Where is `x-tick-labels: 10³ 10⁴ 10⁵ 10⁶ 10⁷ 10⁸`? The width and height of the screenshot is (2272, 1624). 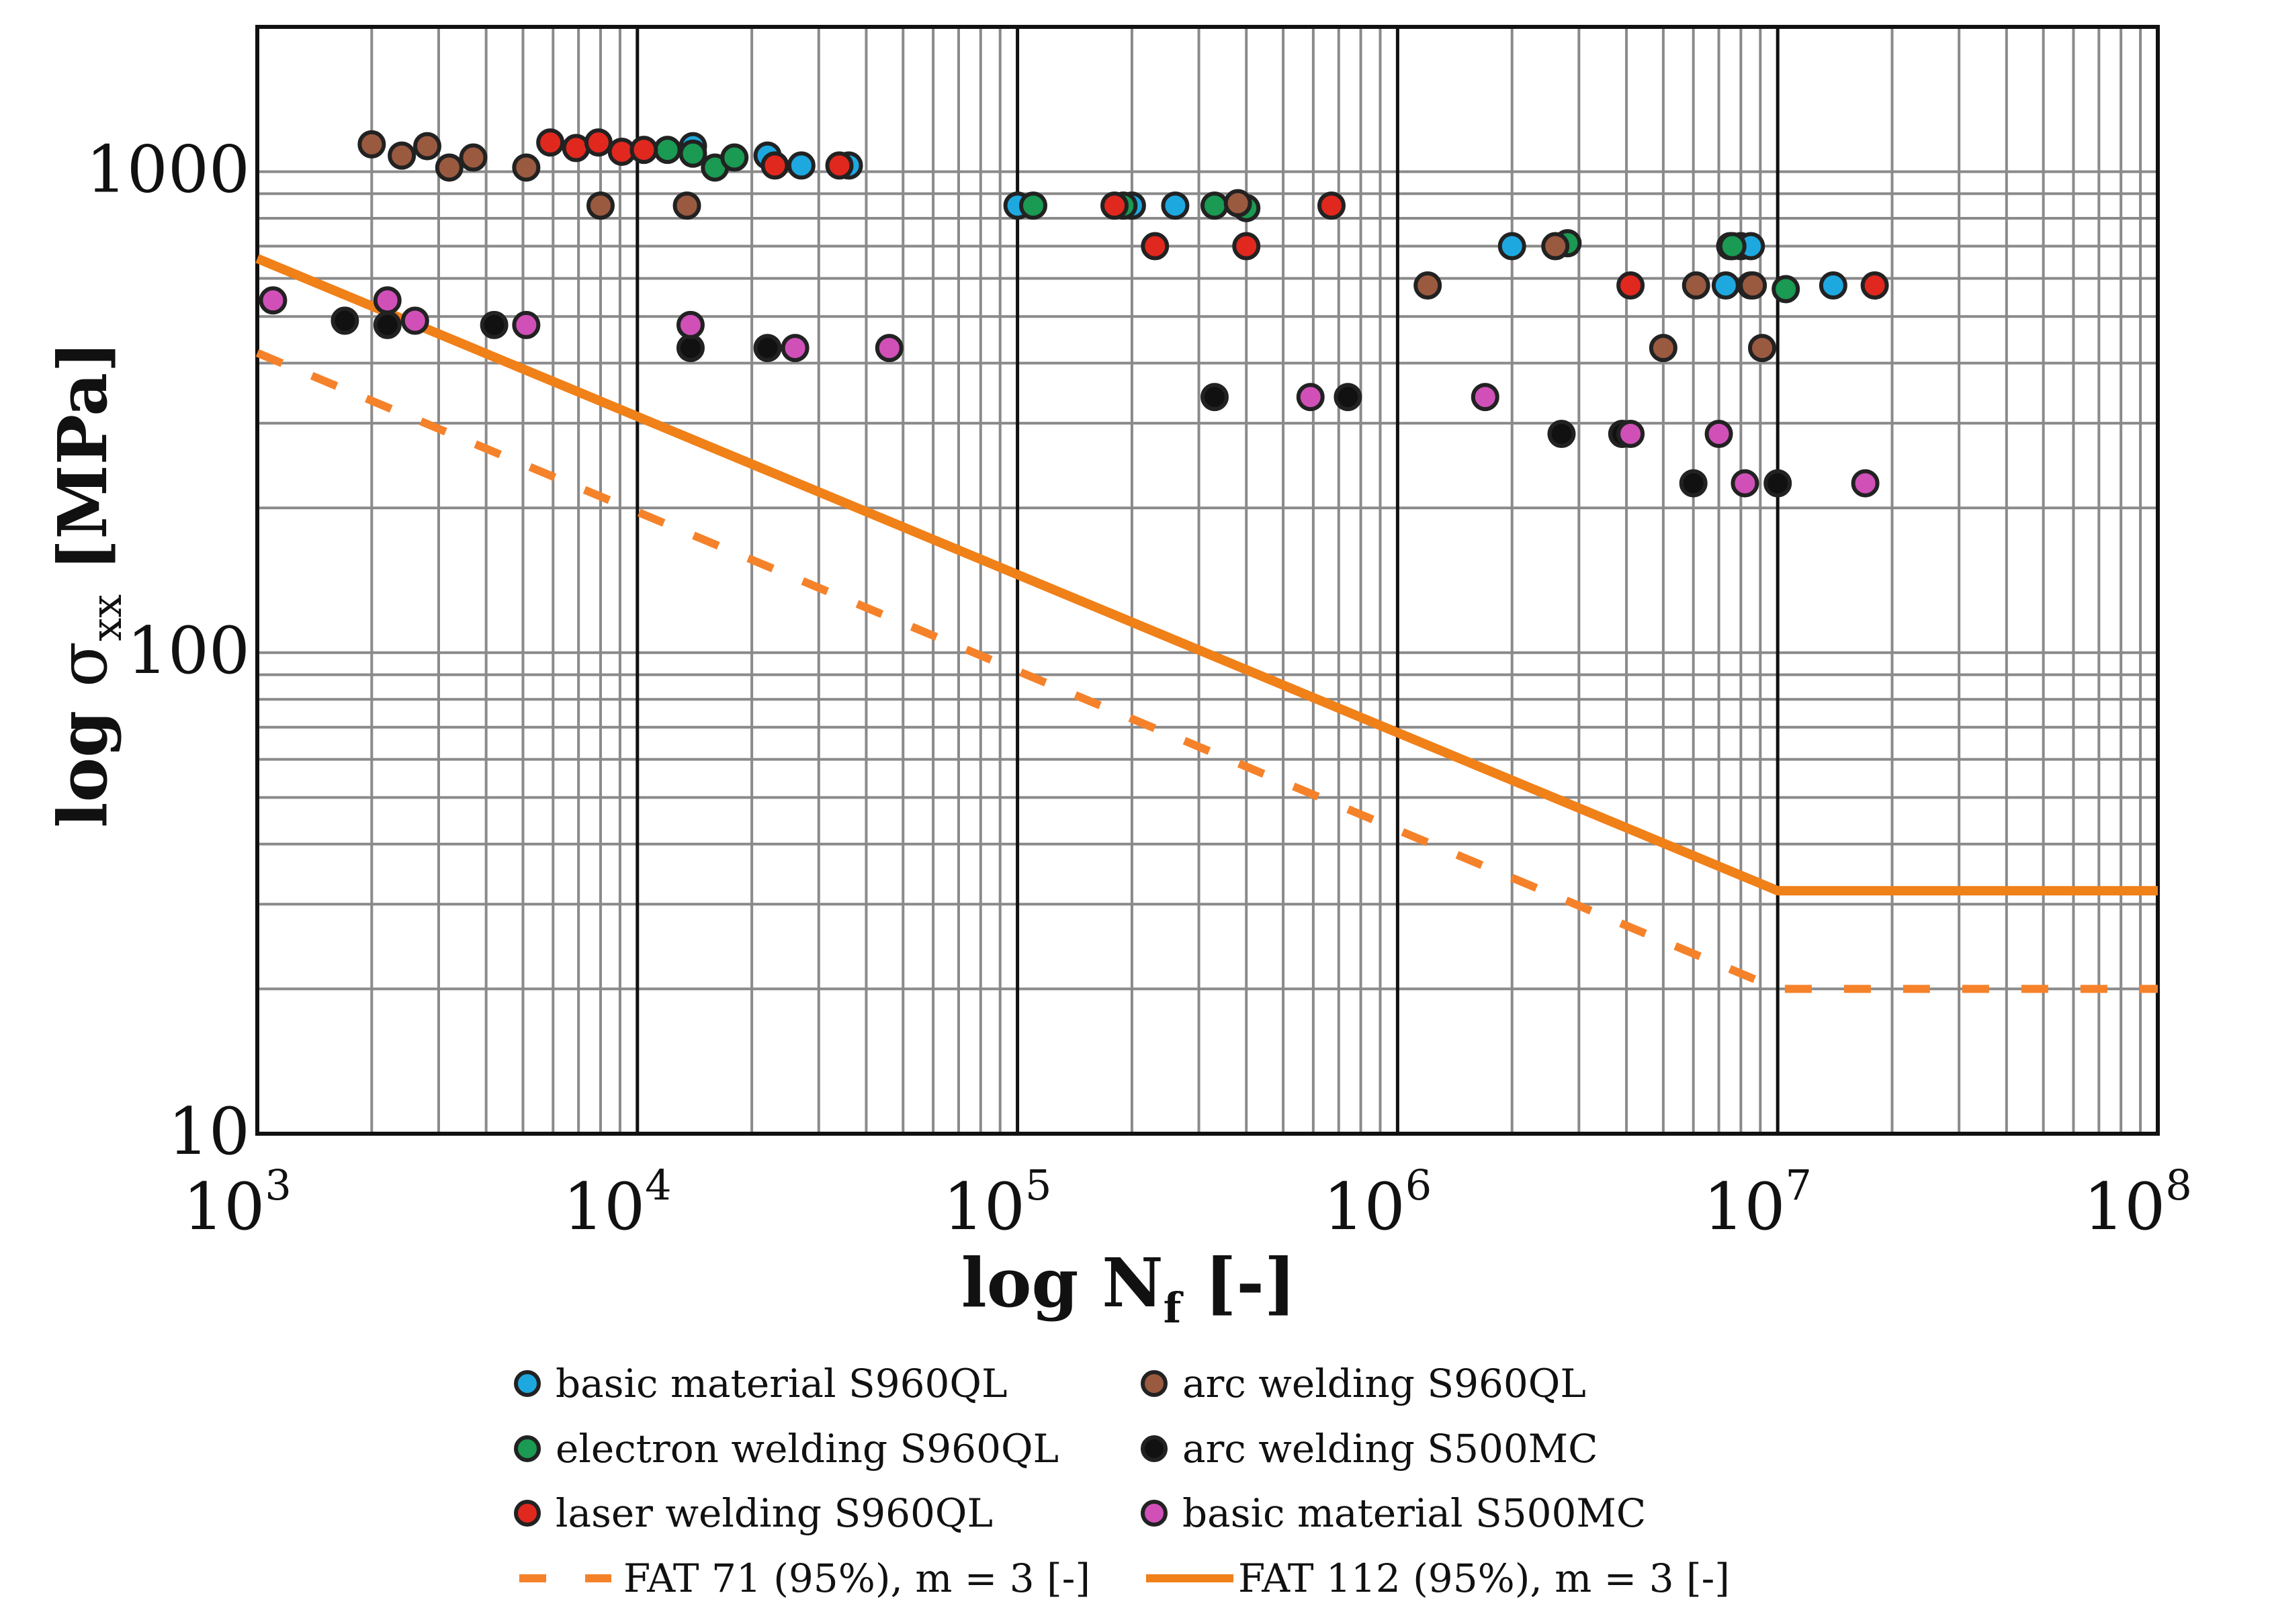 x-tick-labels: 10³ 10⁴ 10⁵ 10⁶ 10⁷ 10⁸ is located at coordinates (1187, 1203).